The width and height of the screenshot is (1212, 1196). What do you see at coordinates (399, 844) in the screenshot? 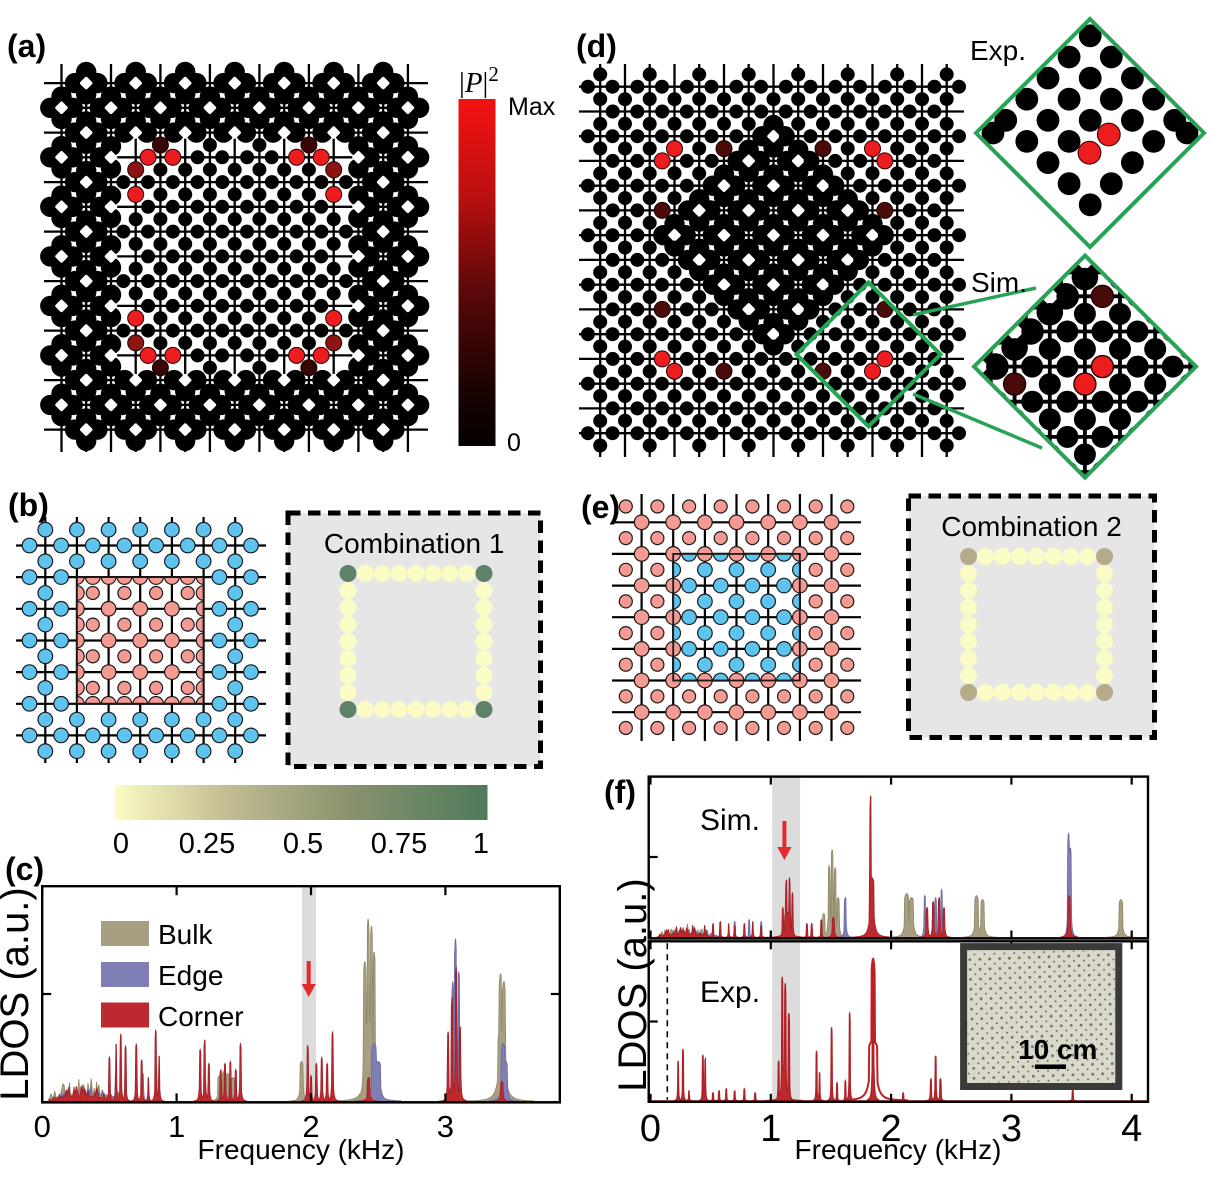
I see `svg-text: 0.75` at bounding box center [399, 844].